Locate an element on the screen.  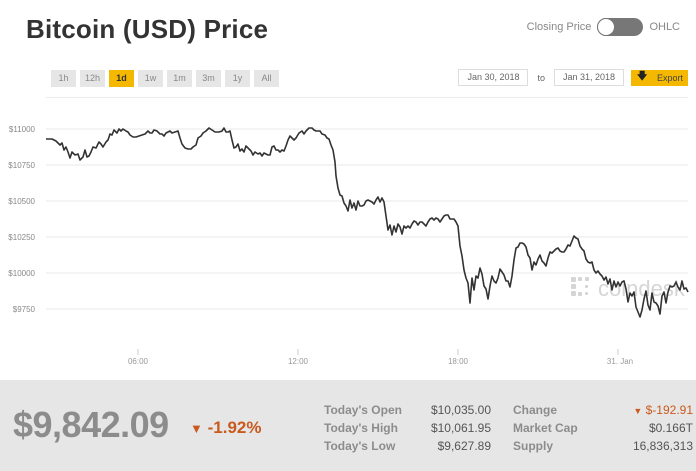
export-button: 🡇 Export is located at coordinates (659, 77).